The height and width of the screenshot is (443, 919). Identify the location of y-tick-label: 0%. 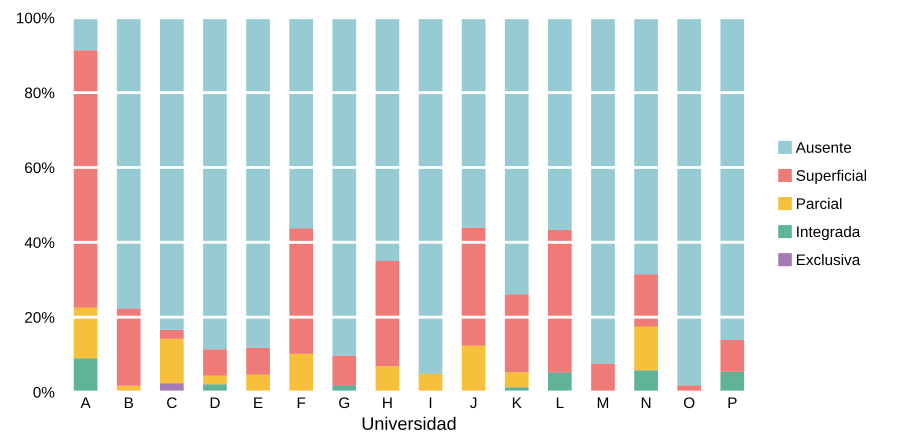
(43, 392).